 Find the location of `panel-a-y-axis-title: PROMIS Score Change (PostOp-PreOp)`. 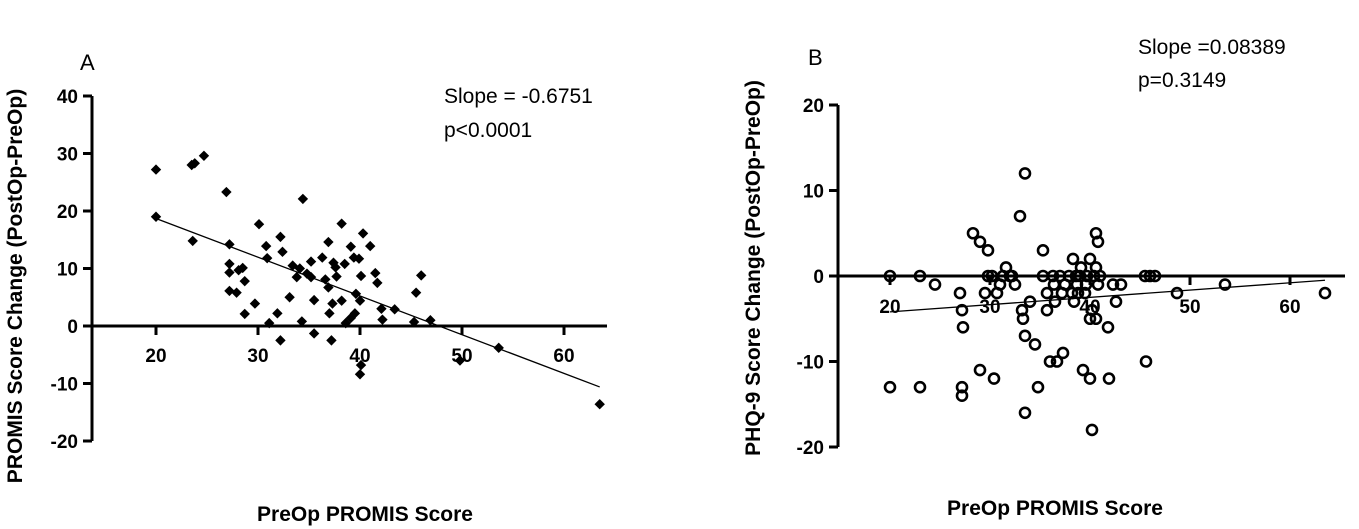

panel-a-y-axis-title: PROMIS Score Change (PostOp-PreOp) is located at coordinates (15, 286).